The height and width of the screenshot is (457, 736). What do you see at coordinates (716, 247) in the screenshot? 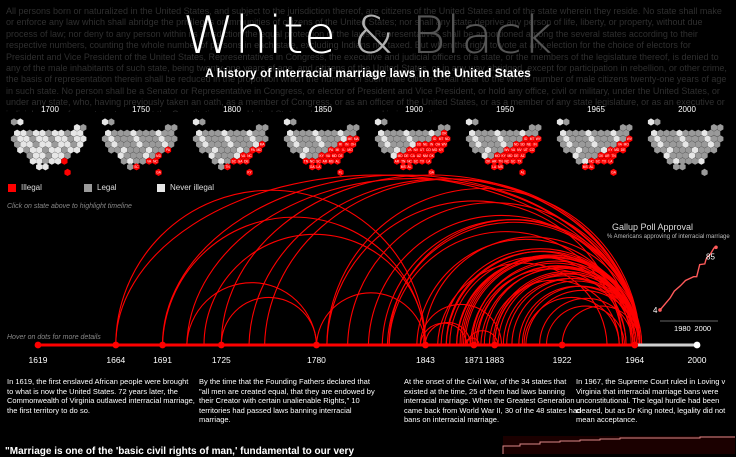
I see `gallup-end-point` at bounding box center [716, 247].